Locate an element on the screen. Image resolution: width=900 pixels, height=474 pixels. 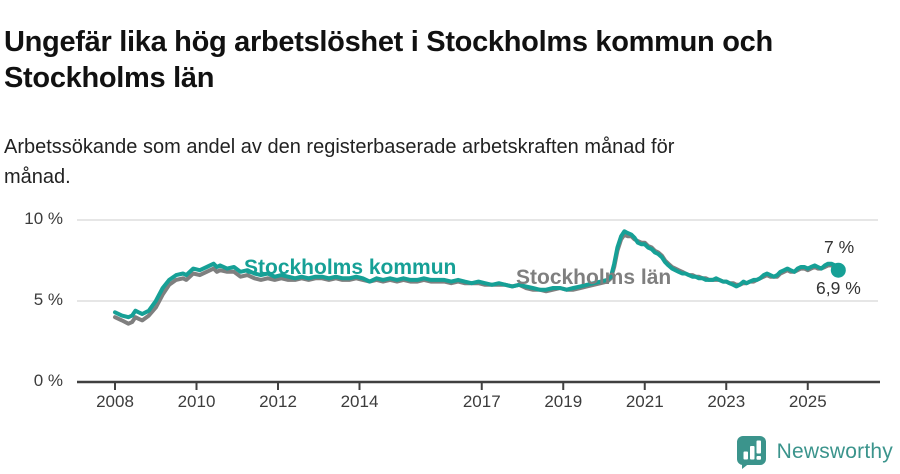
end-value-label-lan: 7 % is located at coordinates (839, 247).